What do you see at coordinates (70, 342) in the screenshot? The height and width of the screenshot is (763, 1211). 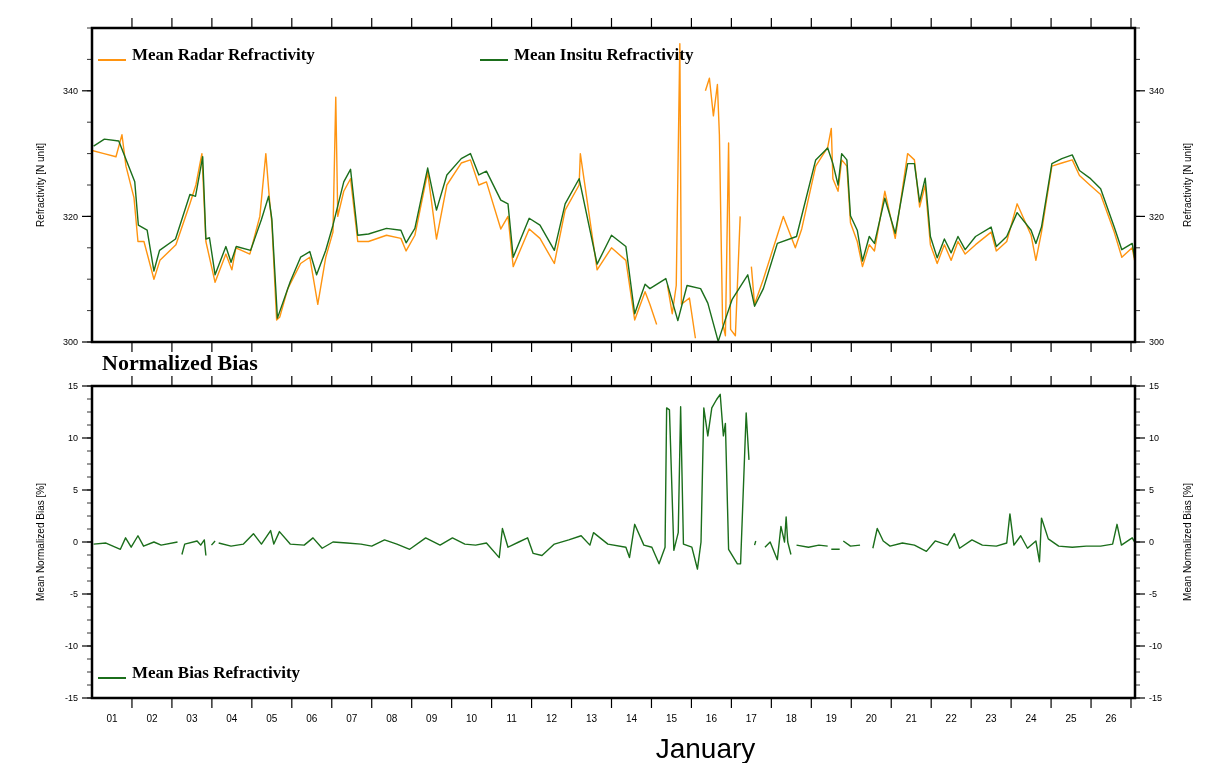 I see `y-tick-label: 300` at bounding box center [70, 342].